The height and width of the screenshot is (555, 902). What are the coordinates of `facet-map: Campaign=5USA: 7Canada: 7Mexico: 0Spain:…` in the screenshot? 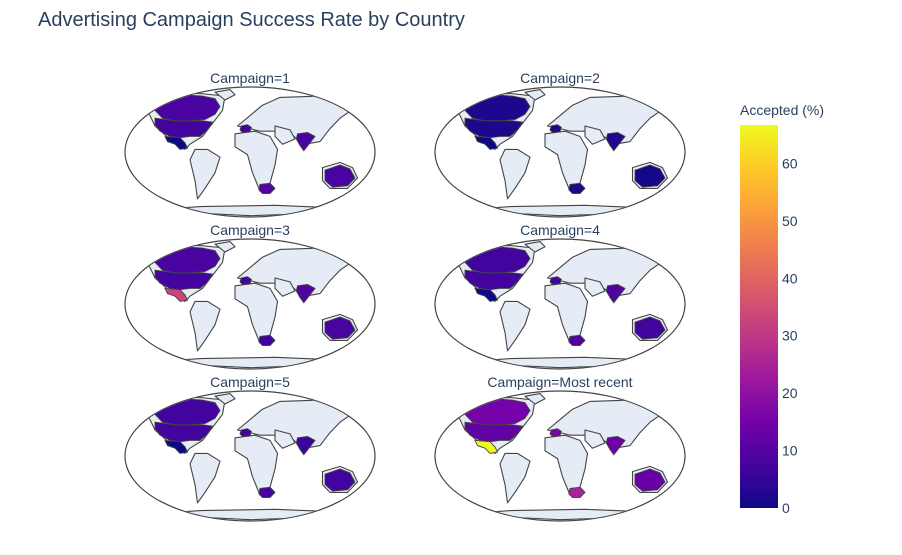 It's located at (250, 448).